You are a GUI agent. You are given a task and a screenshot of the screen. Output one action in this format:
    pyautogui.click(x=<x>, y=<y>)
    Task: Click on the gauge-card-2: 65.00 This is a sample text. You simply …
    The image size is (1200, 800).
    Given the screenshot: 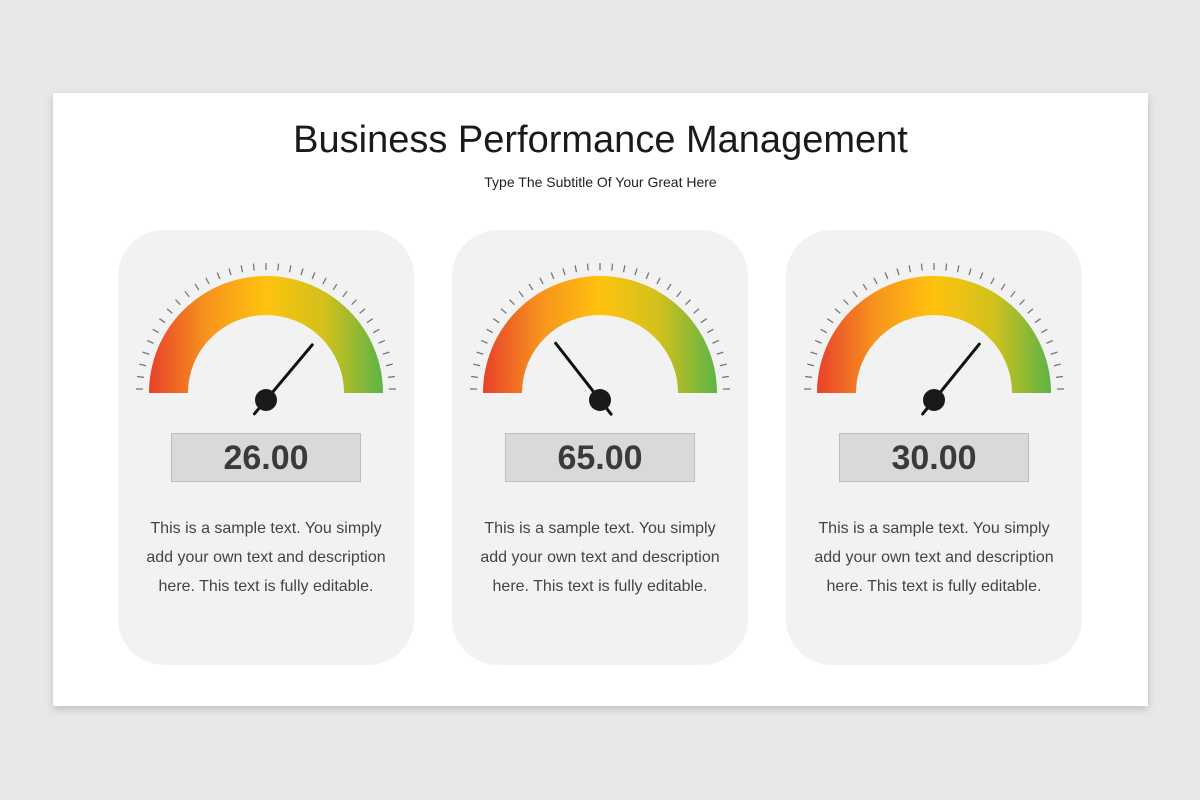 What is the action you would take?
    pyautogui.click(x=600, y=447)
    